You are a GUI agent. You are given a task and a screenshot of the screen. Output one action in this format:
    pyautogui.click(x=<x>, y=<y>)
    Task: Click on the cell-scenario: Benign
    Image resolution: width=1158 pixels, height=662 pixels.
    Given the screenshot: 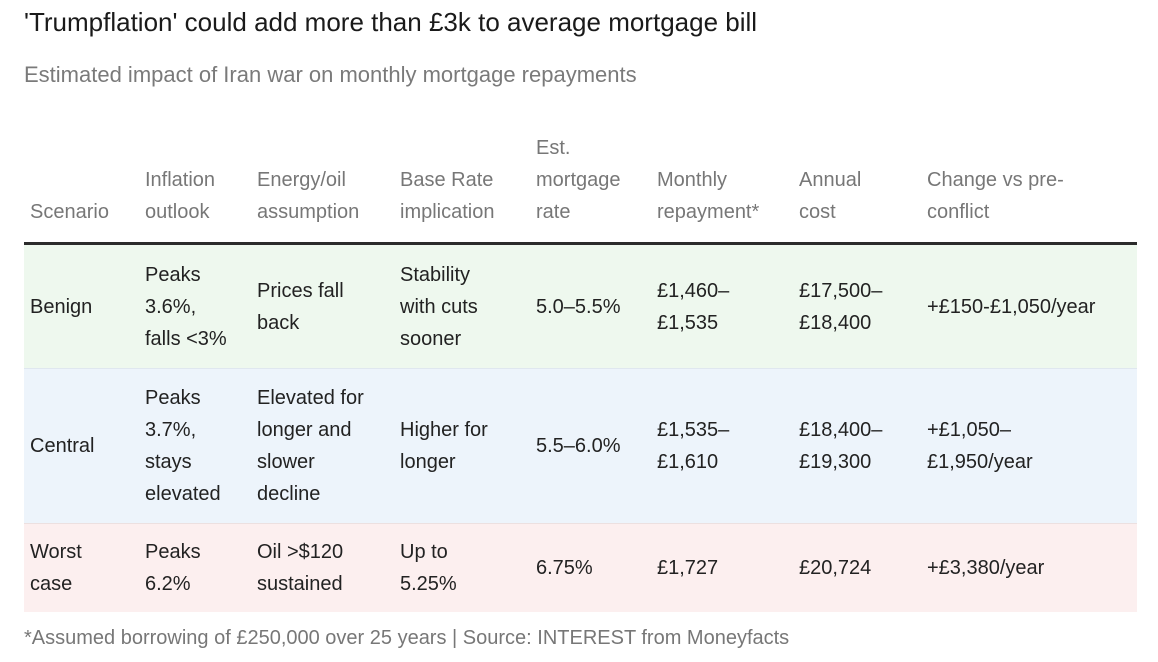 What is the action you would take?
    pyautogui.click(x=81, y=306)
    